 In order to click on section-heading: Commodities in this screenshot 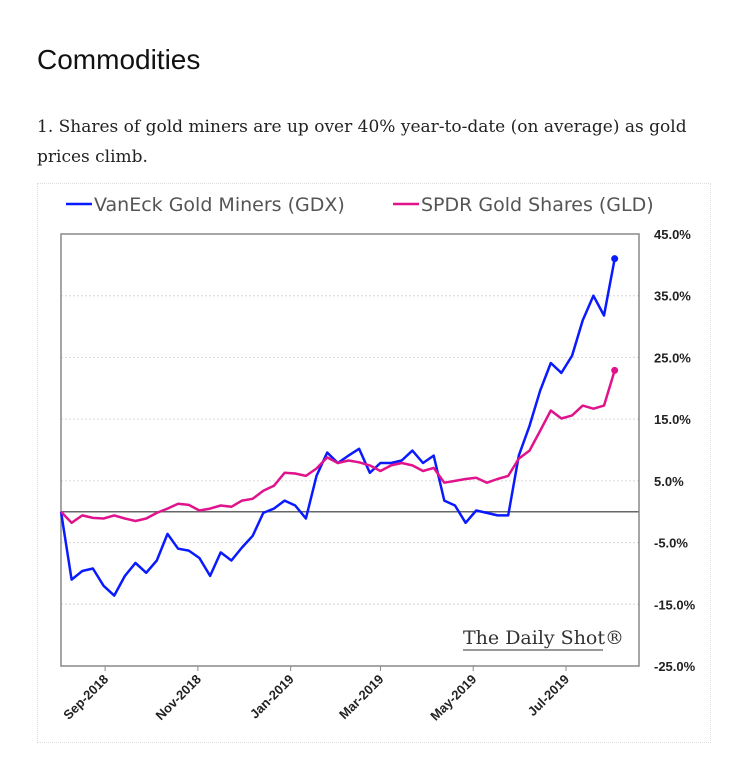, I will do `click(119, 59)`.